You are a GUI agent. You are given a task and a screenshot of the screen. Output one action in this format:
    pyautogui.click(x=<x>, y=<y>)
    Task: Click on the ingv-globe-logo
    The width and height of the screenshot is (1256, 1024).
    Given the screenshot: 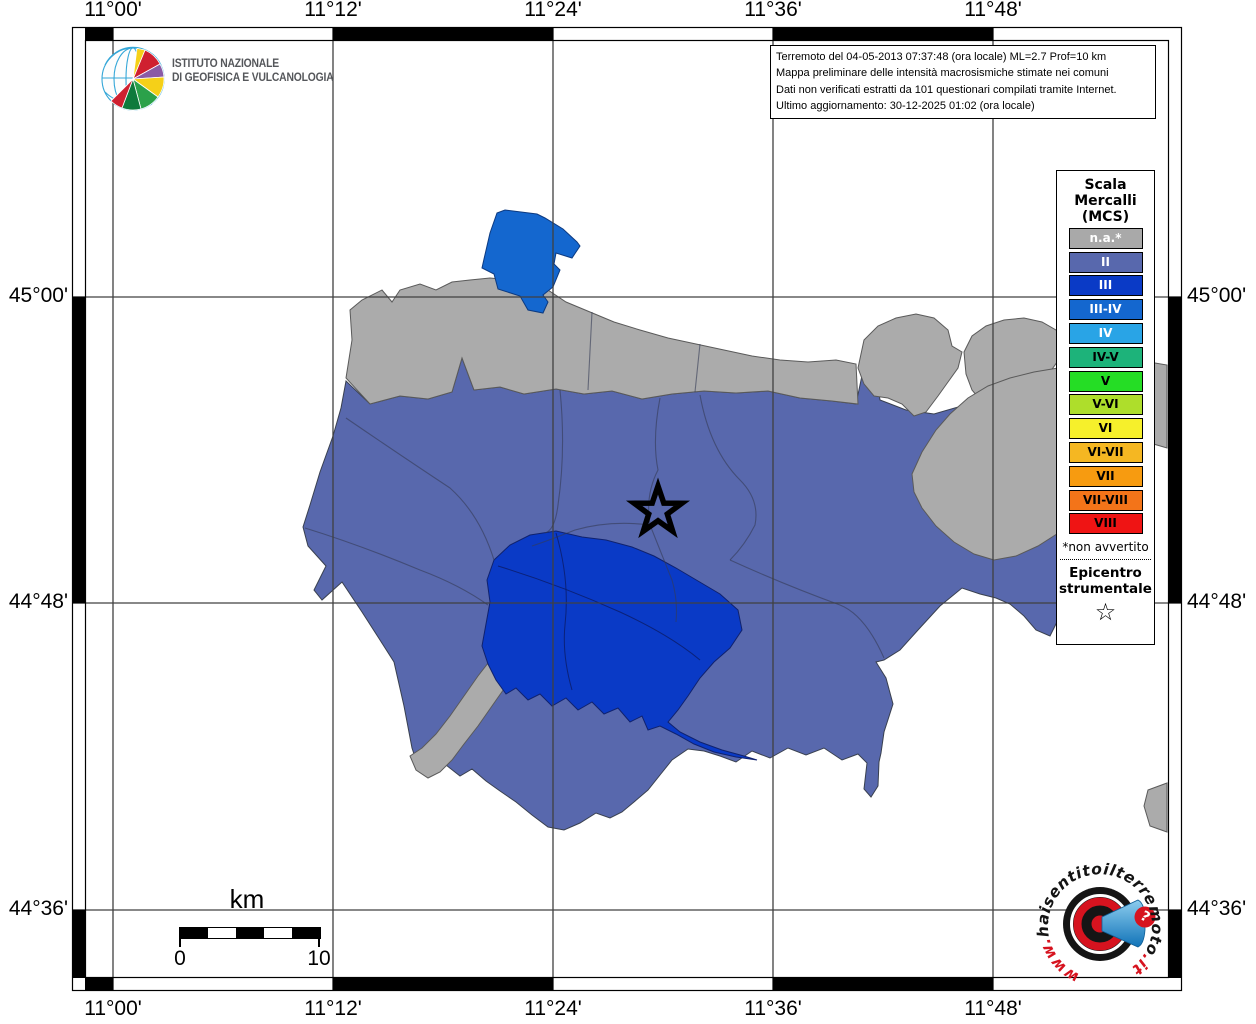 What is the action you would take?
    pyautogui.click(x=133, y=78)
    